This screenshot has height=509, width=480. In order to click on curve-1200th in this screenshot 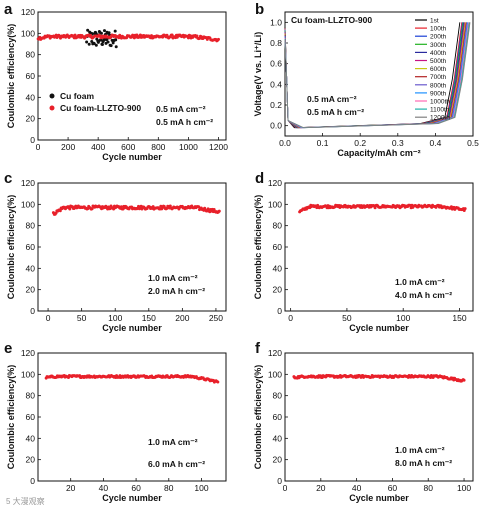, I will do `click(377, 75)`.